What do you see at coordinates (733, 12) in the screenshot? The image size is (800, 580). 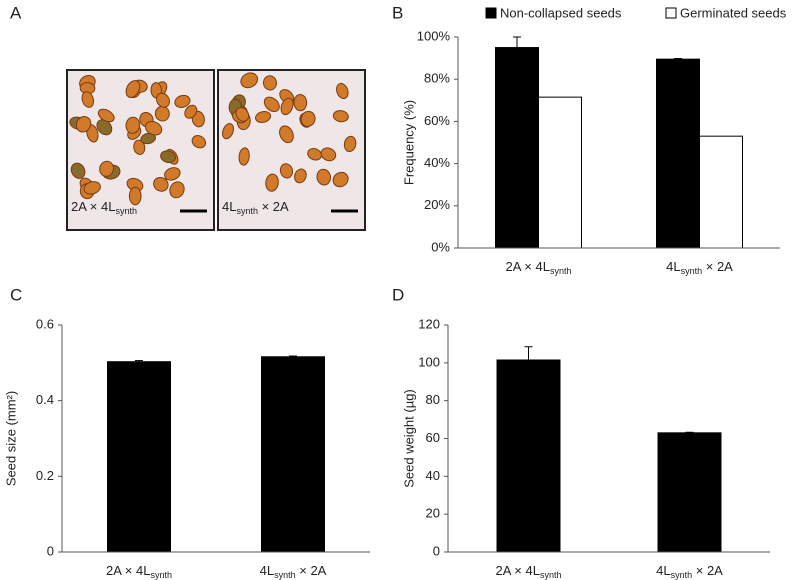 I see `legend-label: Germinated seeds` at bounding box center [733, 12].